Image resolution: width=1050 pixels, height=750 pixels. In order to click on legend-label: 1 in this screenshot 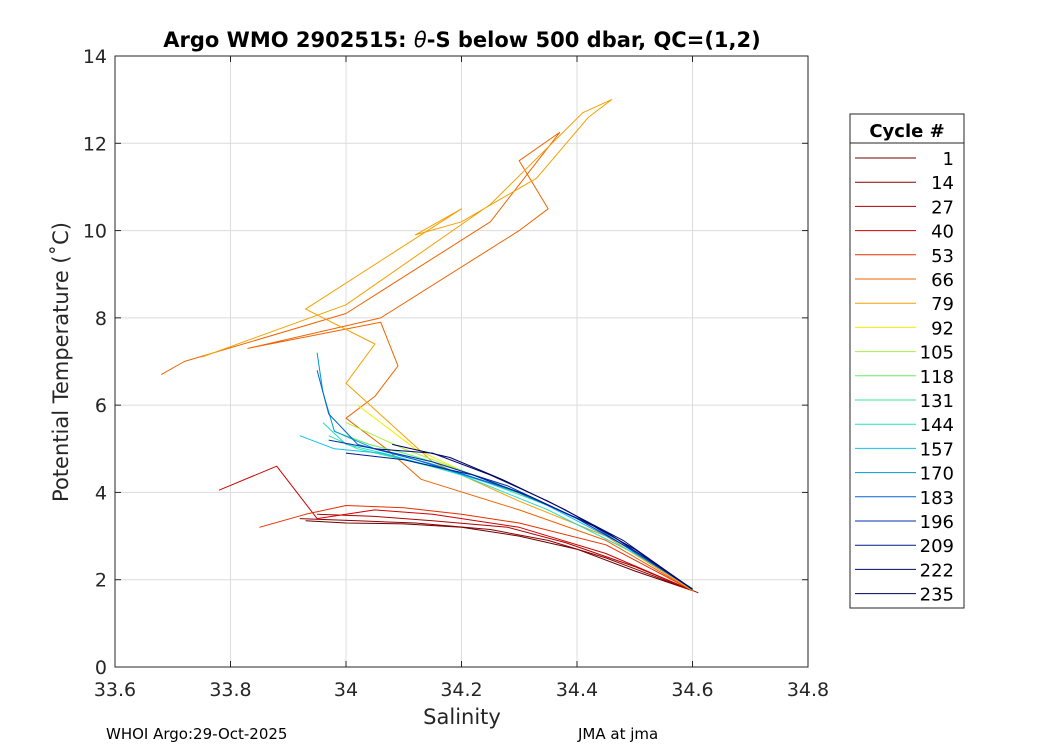, I will do `click(948, 159)`.